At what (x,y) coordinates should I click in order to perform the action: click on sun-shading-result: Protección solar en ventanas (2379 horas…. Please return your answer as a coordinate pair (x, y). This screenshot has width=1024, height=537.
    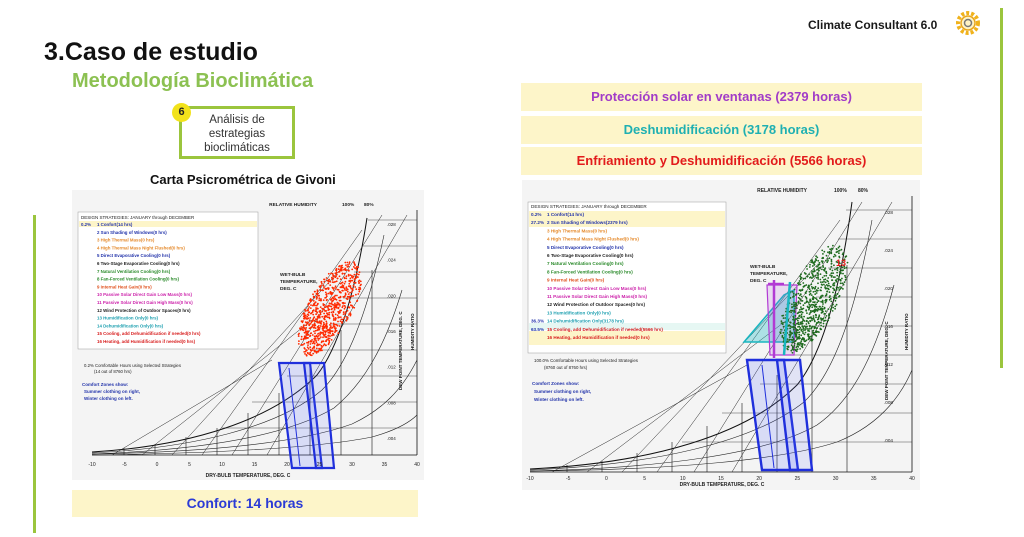
    Looking at the image, I should click on (721, 97).